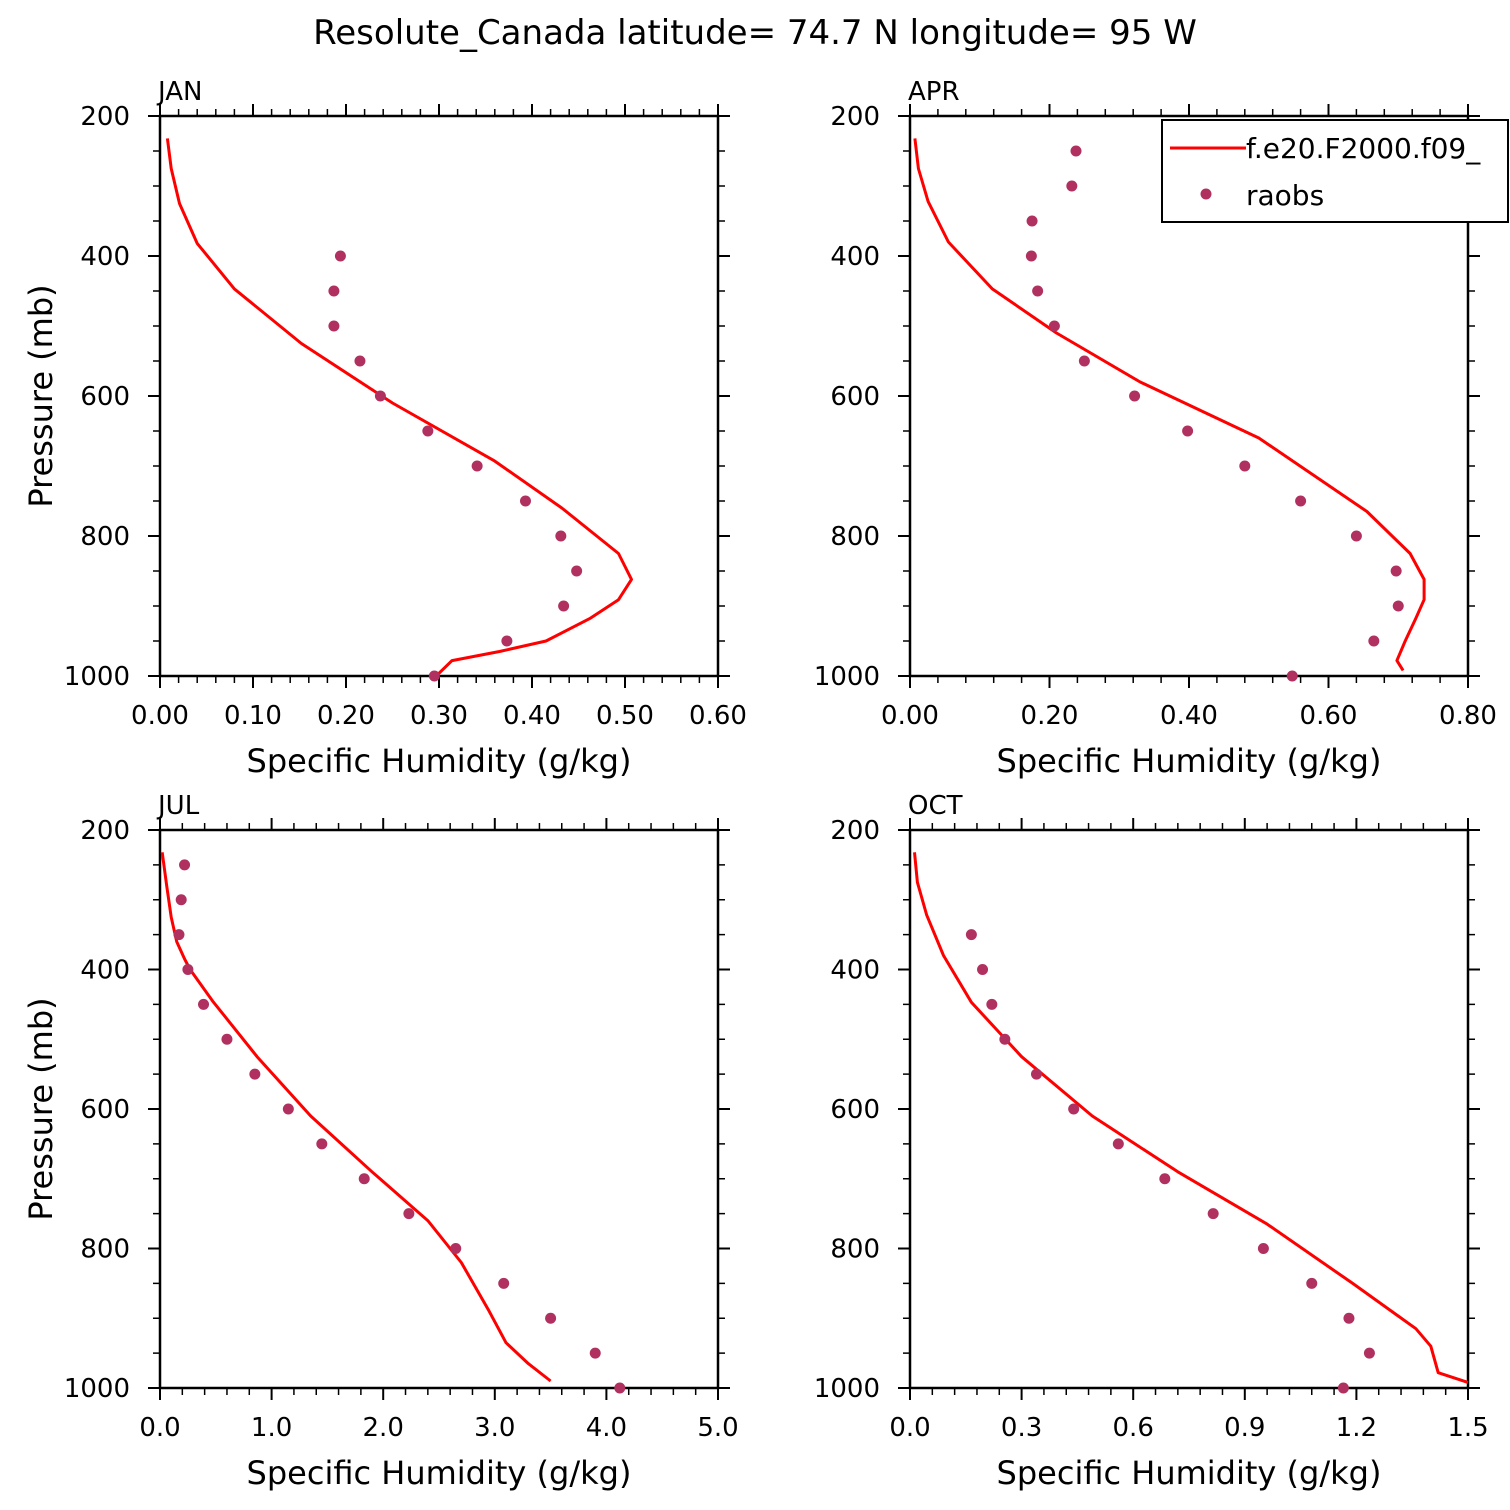  What do you see at coordinates (41, 395) in the screenshot?
I see `y-axis-label: Pressure (mb)` at bounding box center [41, 395].